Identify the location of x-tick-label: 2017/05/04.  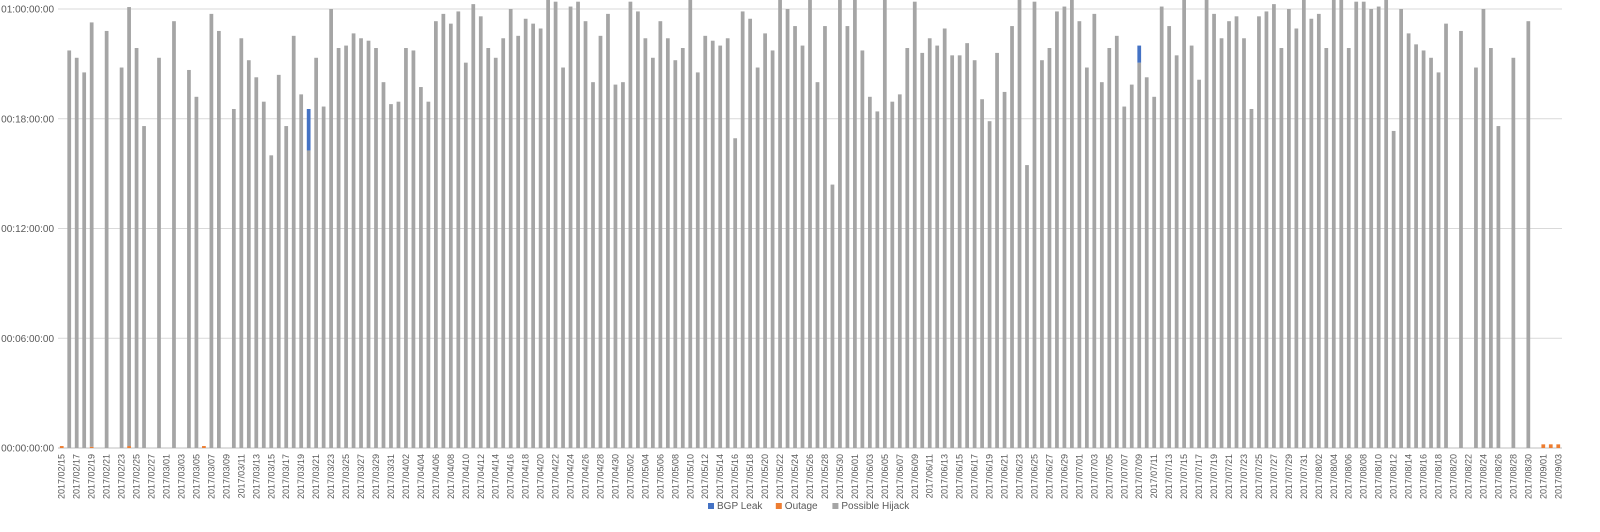
(645, 476).